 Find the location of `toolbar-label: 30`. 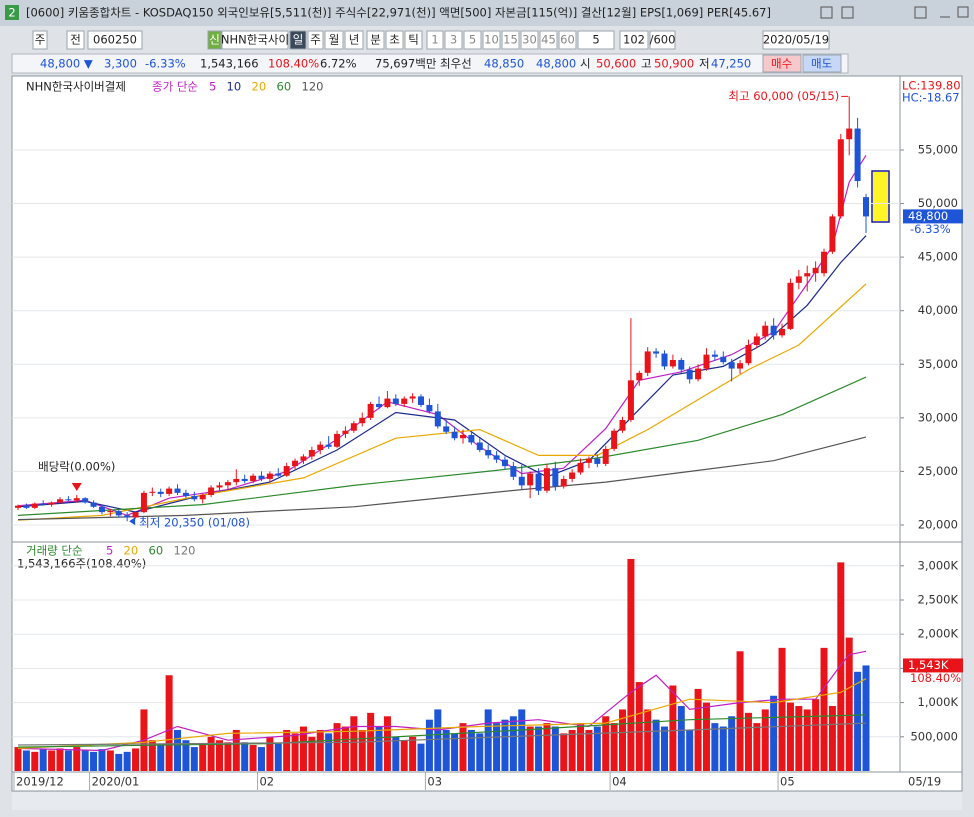

toolbar-label: 30 is located at coordinates (529, 40).